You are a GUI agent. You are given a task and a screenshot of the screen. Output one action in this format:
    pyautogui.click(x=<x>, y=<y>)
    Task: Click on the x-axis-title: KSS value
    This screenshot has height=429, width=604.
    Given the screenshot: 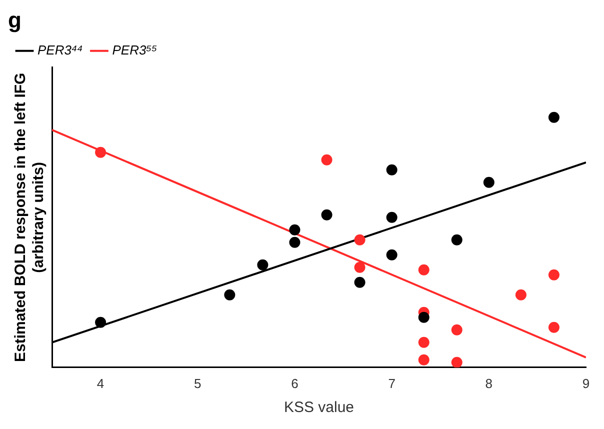 What is the action you would take?
    pyautogui.click(x=319, y=407)
    